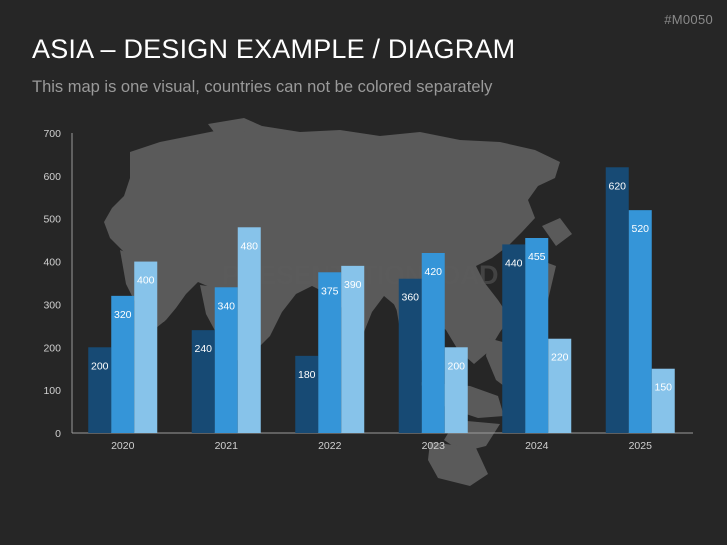 The height and width of the screenshot is (545, 727). I want to click on y-tick-label: 500, so click(52, 220).